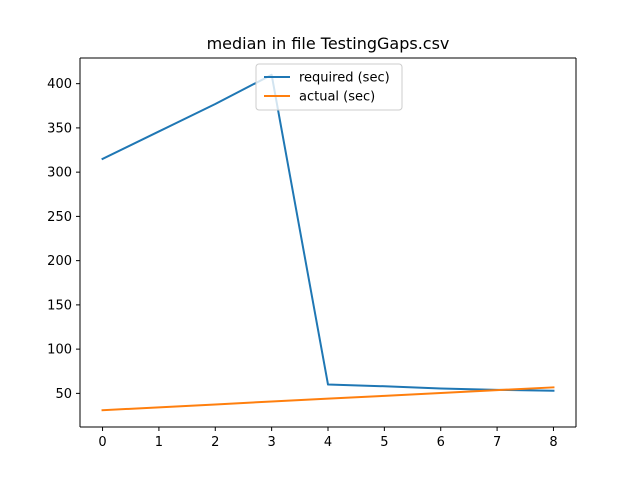 The height and width of the screenshot is (480, 640). What do you see at coordinates (271, 442) in the screenshot?
I see `x-tick-label: 3` at bounding box center [271, 442].